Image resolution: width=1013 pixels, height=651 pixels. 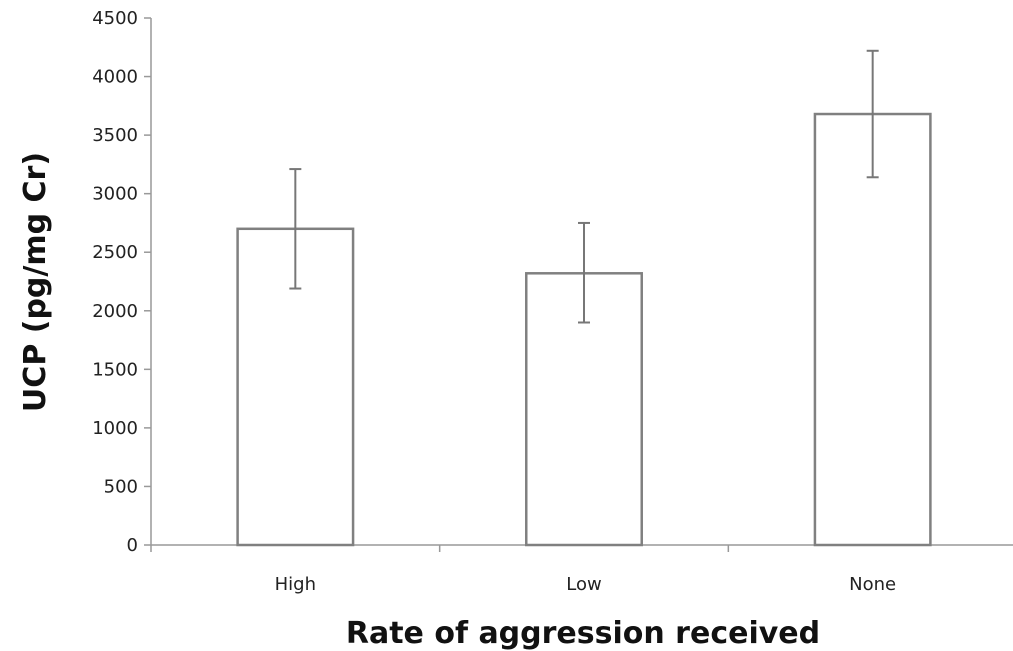 What do you see at coordinates (115, 311) in the screenshot?
I see `y-tick-label: 2000` at bounding box center [115, 311].